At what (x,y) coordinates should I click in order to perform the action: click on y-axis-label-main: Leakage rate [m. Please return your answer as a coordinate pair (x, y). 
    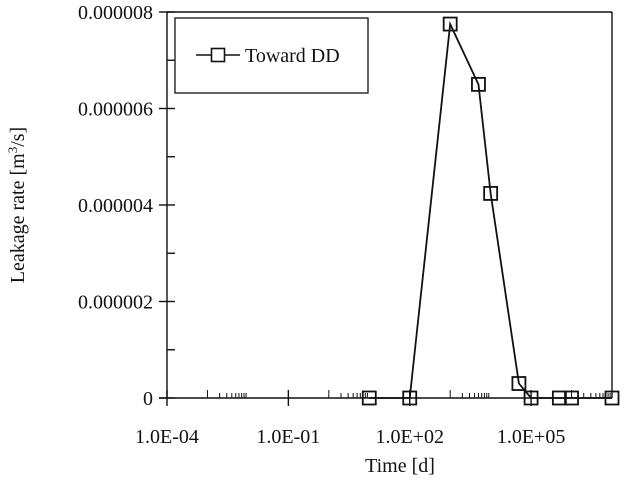
    Looking at the image, I should click on (18, 218).